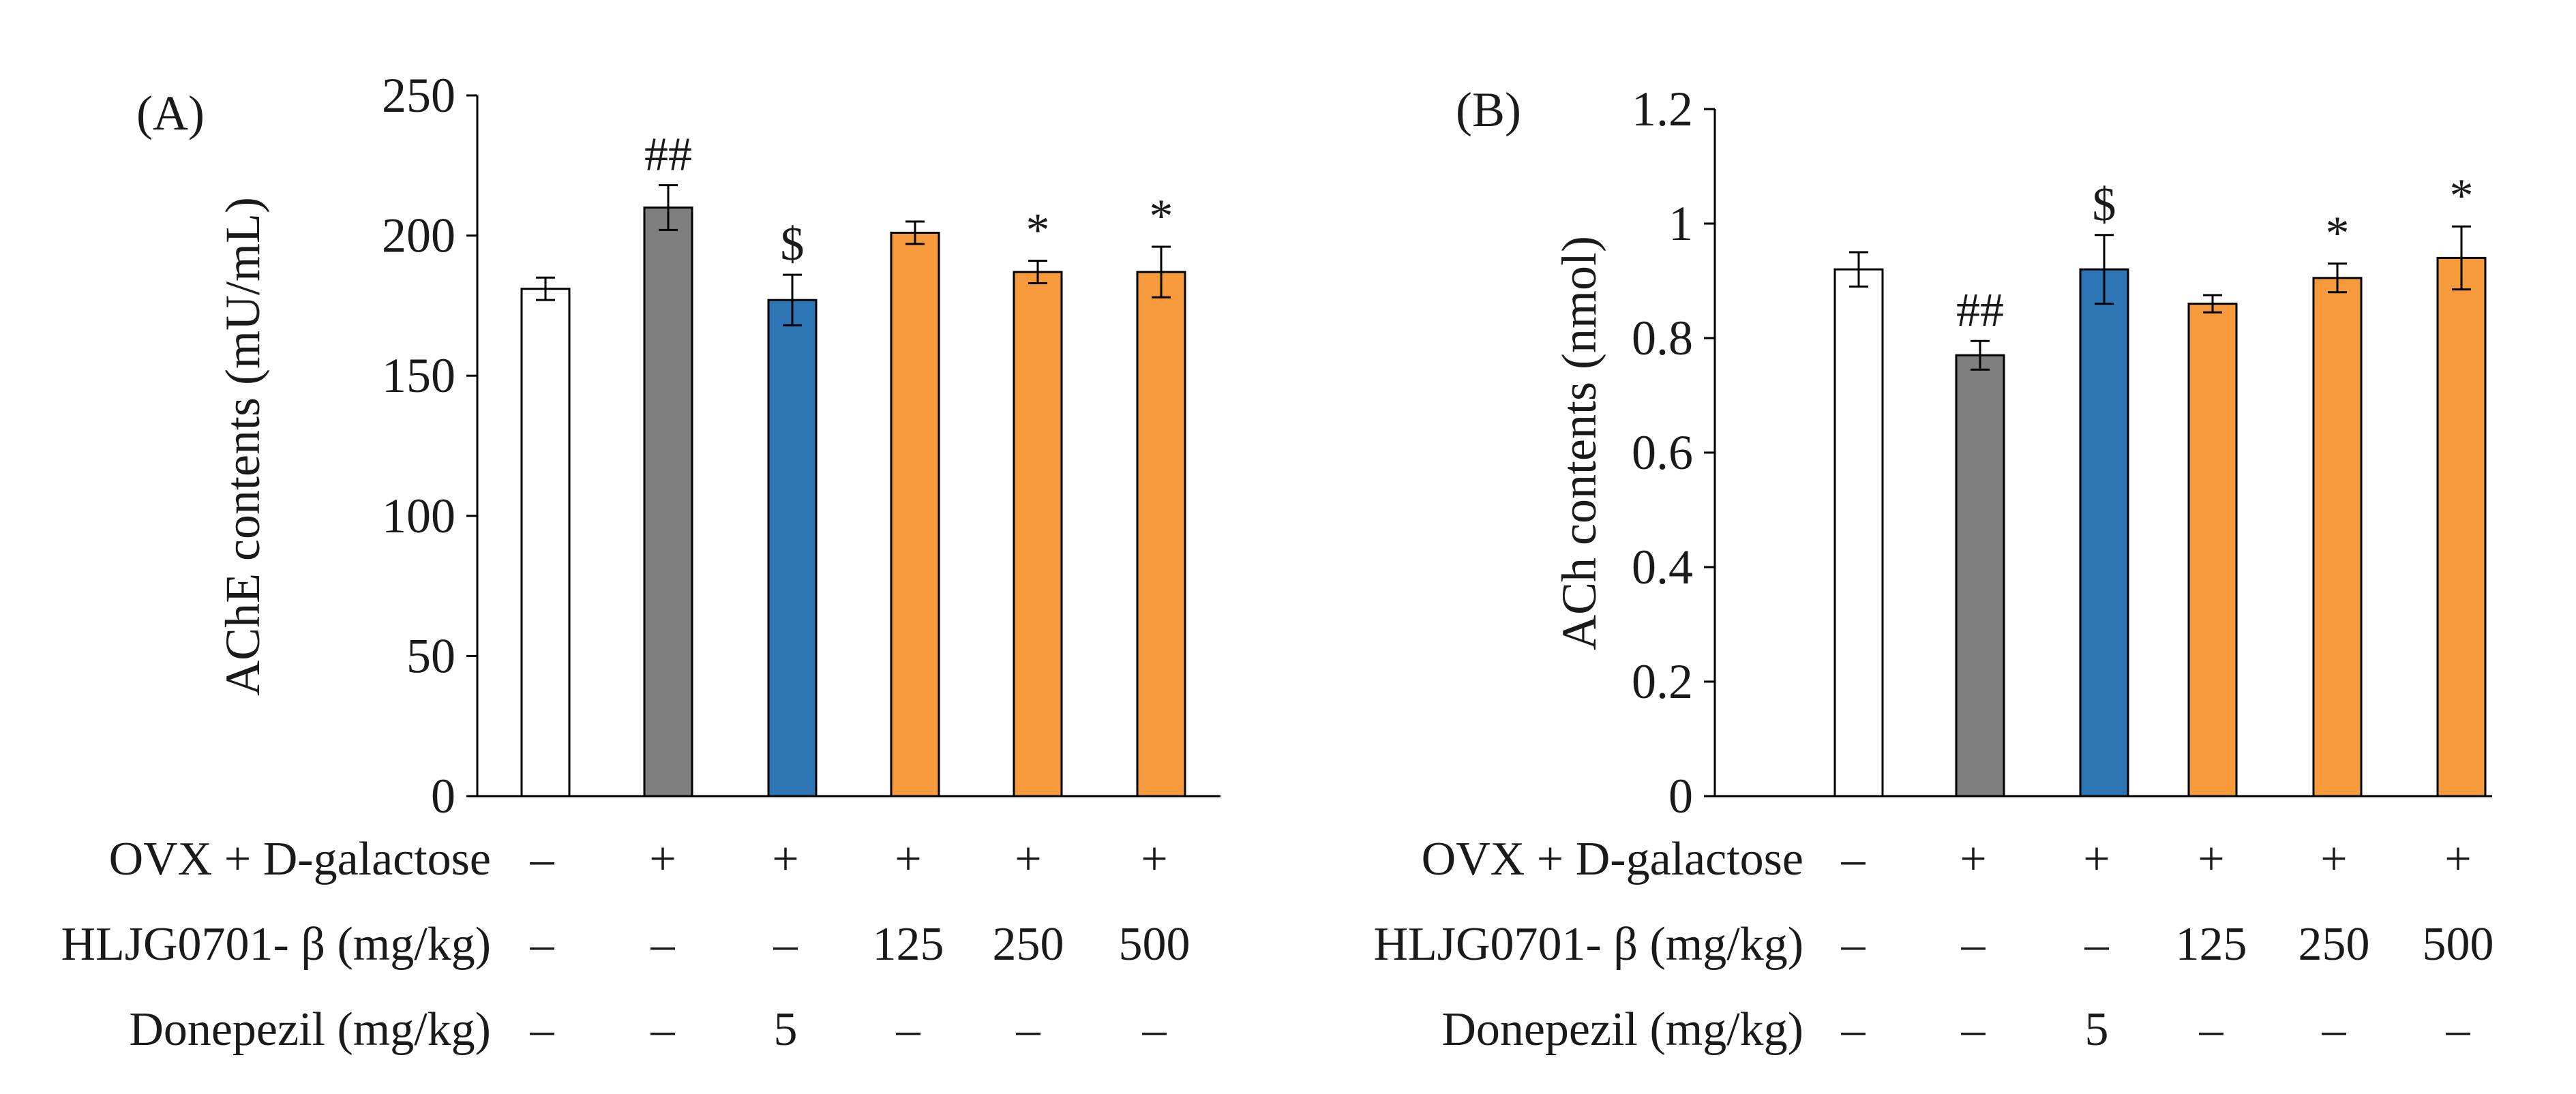  I want to click on y-tick-label: 150, so click(418, 375).